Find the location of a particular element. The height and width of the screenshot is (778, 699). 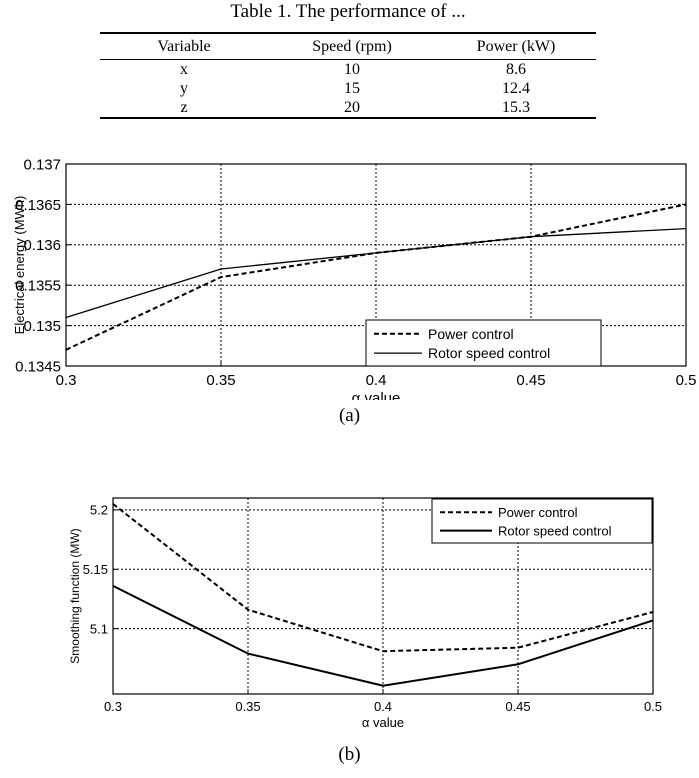

table-cell: y is located at coordinates (184, 88).